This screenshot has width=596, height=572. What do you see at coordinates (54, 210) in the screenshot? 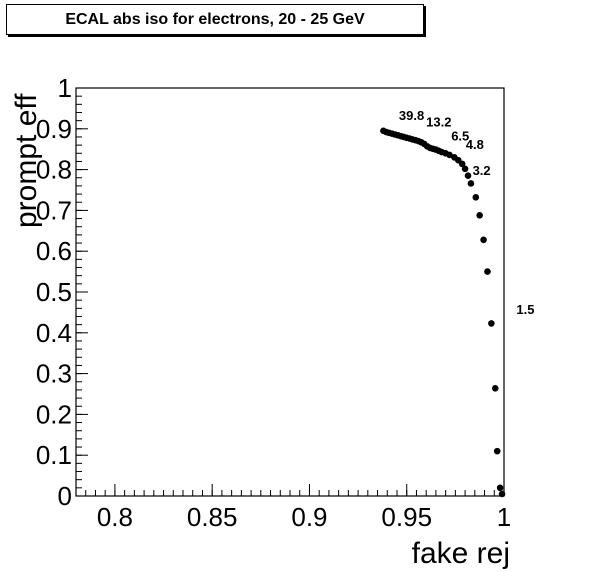
I see `y-tick-label: 0.7` at bounding box center [54, 210].